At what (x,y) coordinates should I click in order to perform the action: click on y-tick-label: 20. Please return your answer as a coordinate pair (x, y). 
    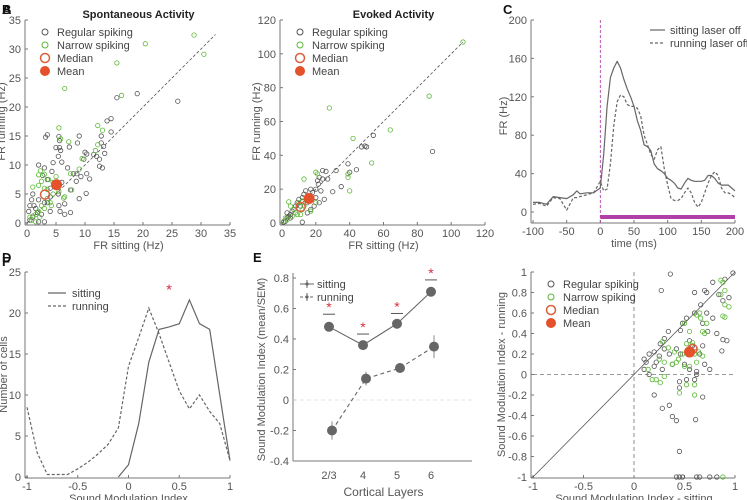
    Looking at the image, I should click on (270, 190).